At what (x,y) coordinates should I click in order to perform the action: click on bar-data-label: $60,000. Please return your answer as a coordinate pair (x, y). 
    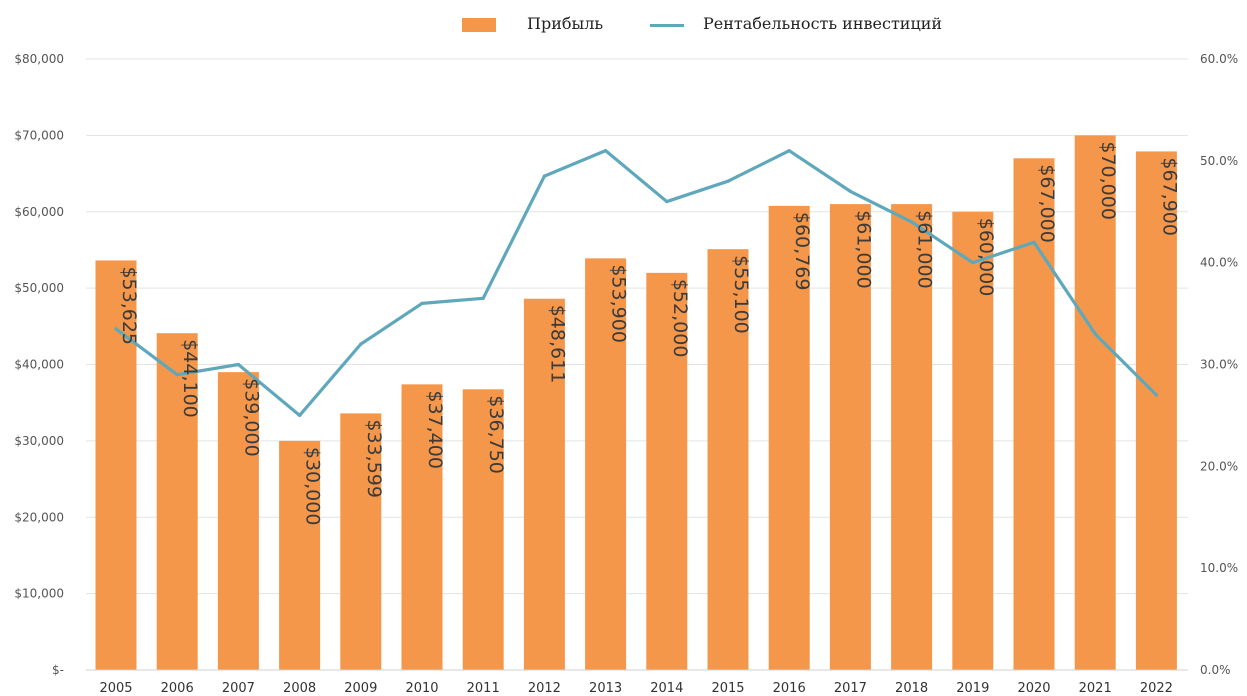
    Looking at the image, I should click on (986, 257).